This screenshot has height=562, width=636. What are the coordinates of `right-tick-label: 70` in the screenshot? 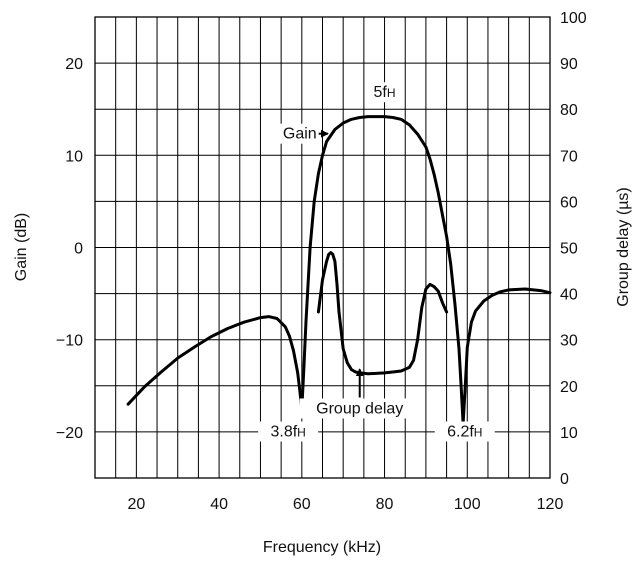 It's located at (569, 156).